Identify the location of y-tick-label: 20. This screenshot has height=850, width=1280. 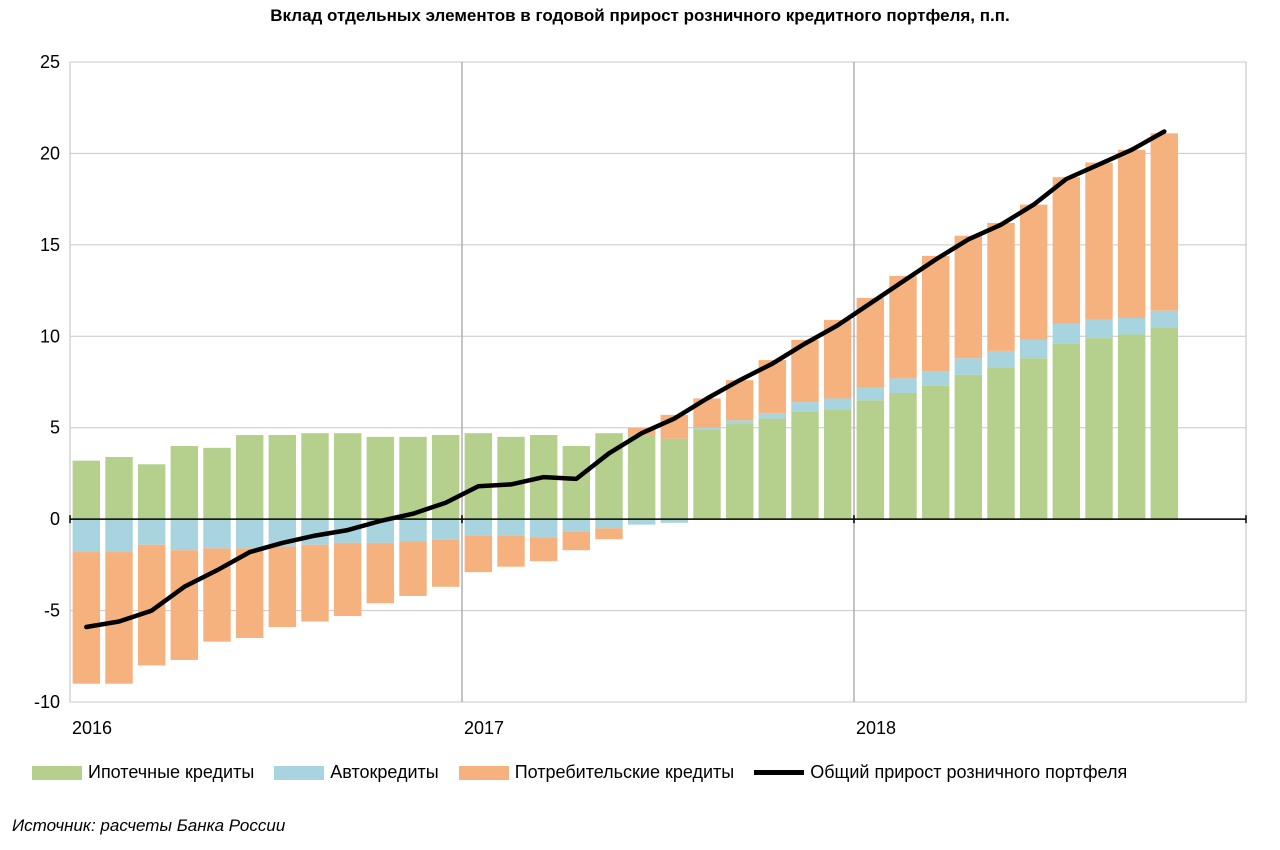
(50, 153).